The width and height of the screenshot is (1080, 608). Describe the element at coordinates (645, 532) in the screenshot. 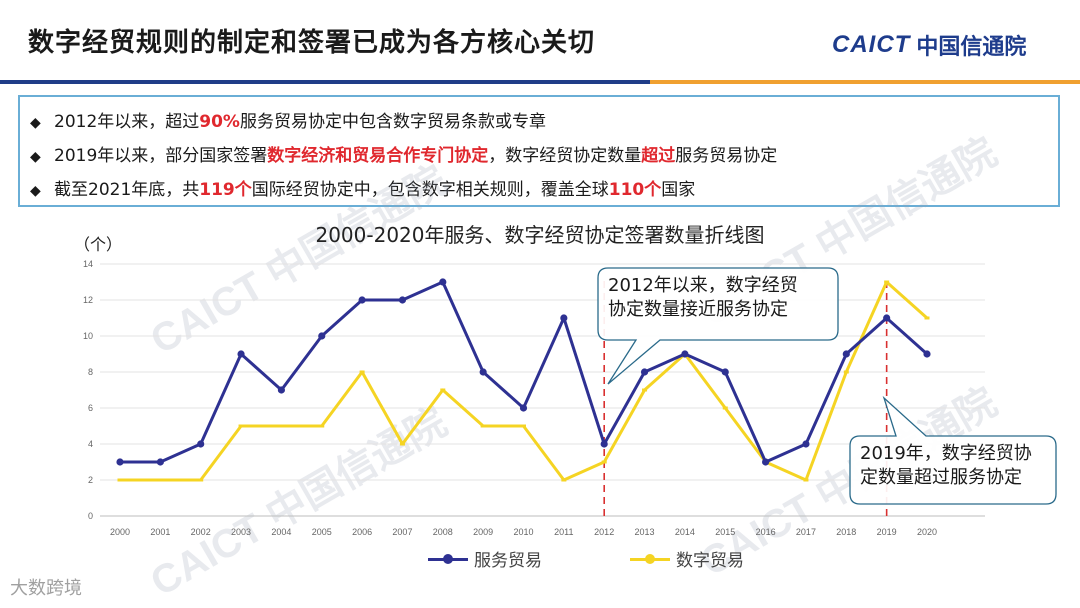

I see `x-tick-label: 2013` at that location.